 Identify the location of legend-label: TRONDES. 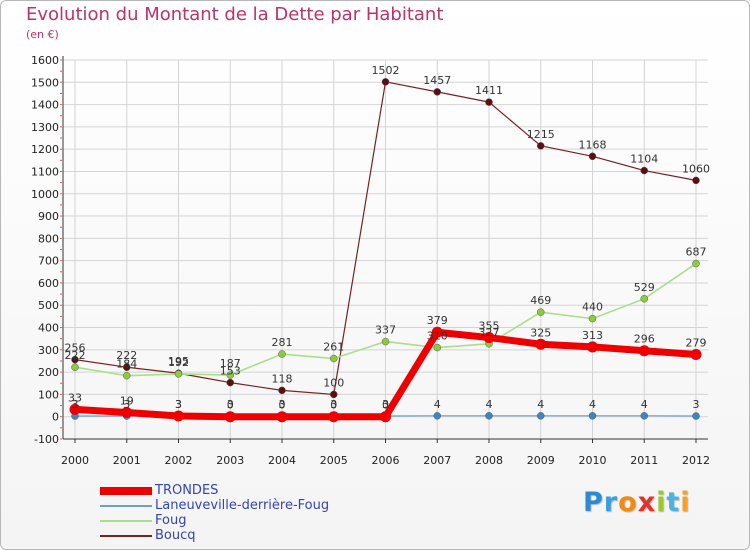
(187, 490).